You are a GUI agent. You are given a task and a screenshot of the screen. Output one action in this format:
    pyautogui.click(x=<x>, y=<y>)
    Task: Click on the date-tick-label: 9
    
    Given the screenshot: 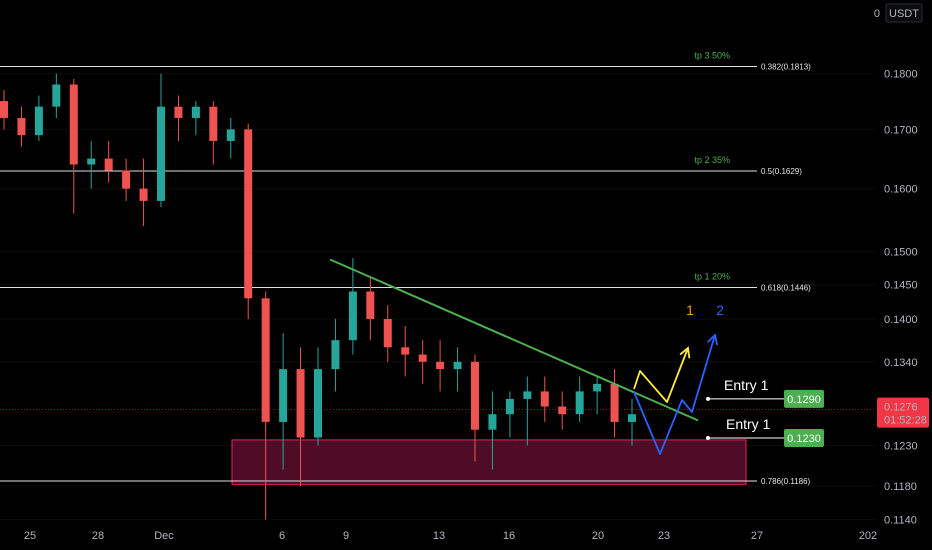 What is the action you would take?
    pyautogui.click(x=346, y=536)
    